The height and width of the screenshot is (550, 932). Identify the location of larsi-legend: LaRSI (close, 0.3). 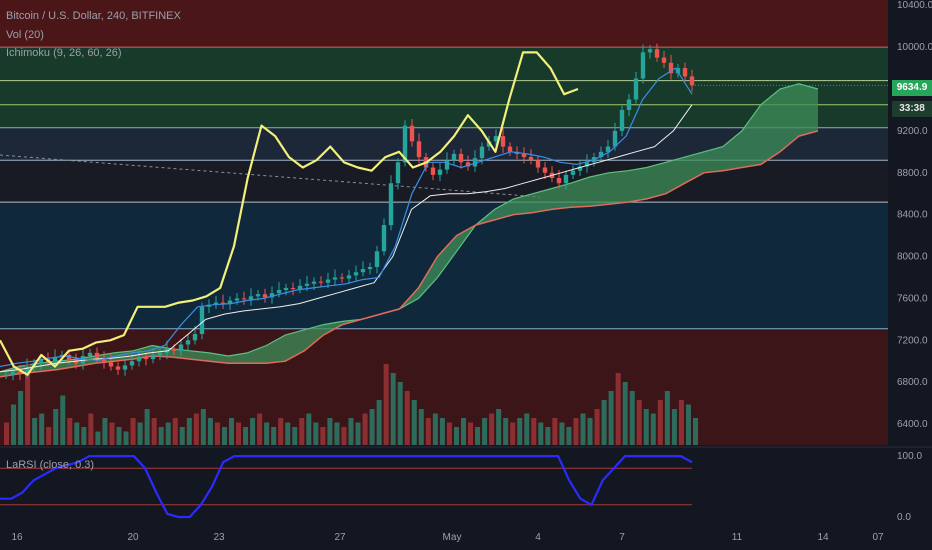
(50, 465).